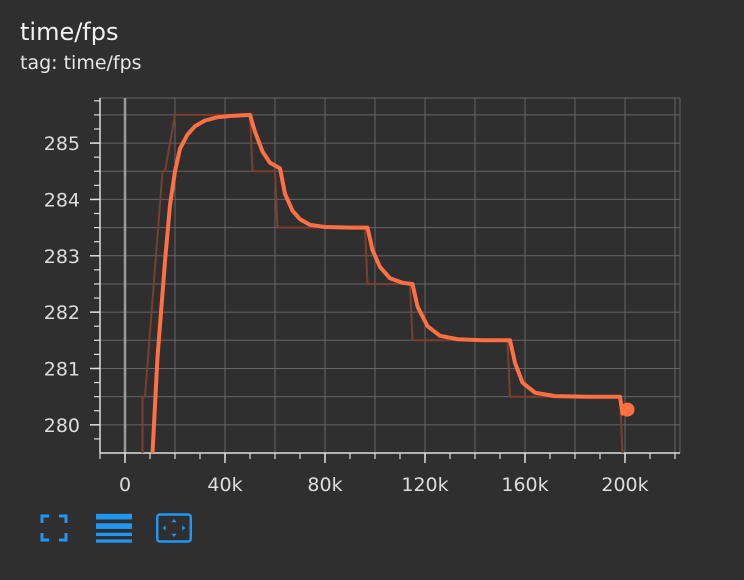 Image resolution: width=744 pixels, height=580 pixels. I want to click on fit-domain-icon, so click(174, 528).